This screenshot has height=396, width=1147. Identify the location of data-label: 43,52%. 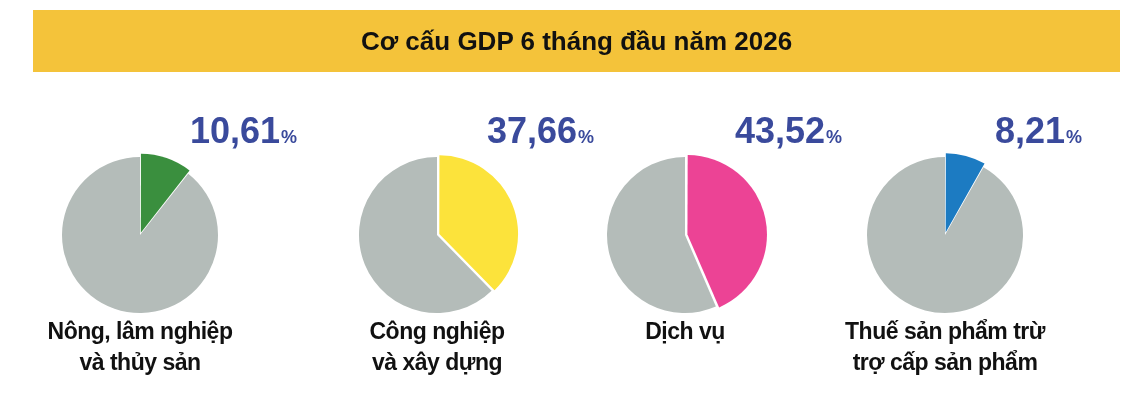
(789, 130).